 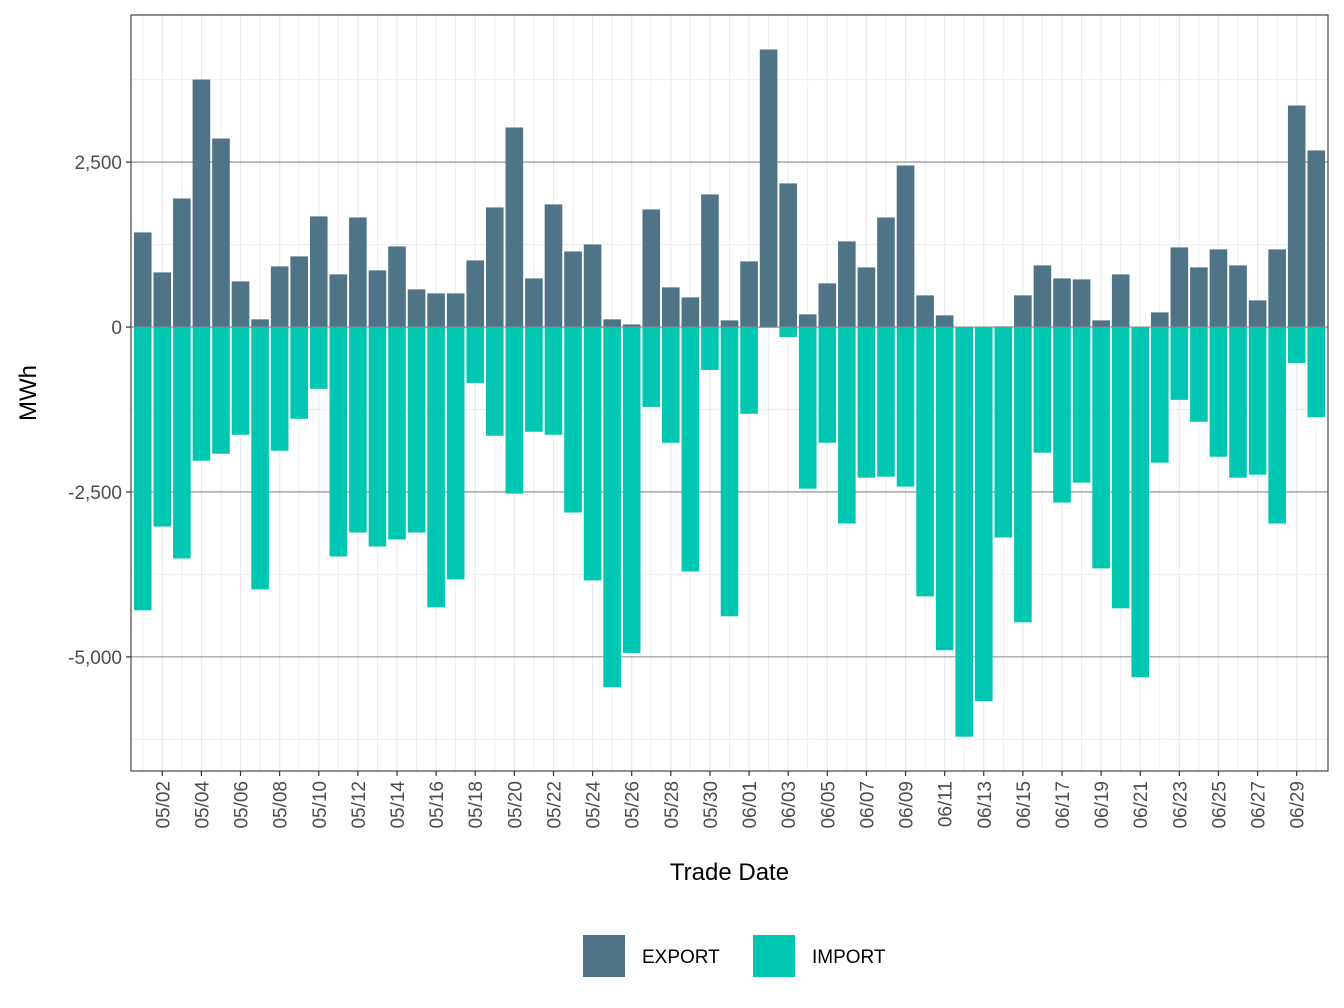 I want to click on x-tick-label: 06/15, so click(x=1024, y=805).